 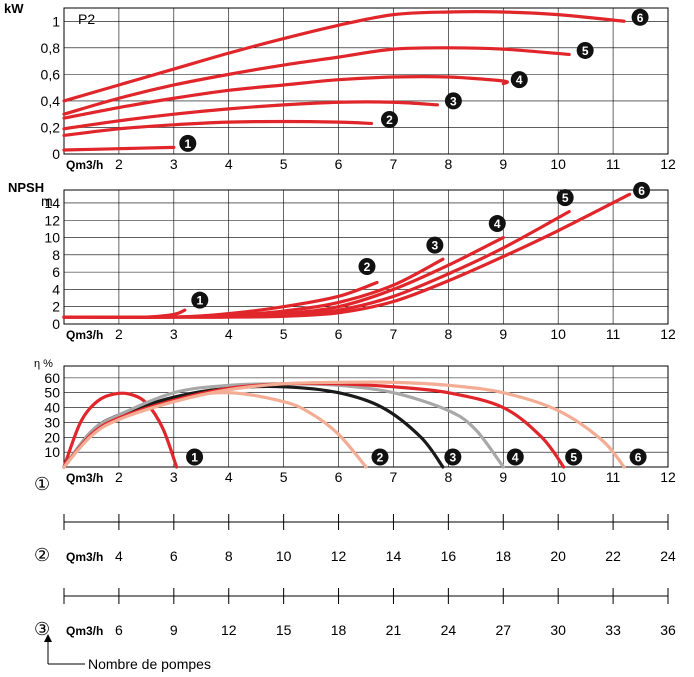 What do you see at coordinates (52, 437) in the screenshot?
I see `y-tick-label: 20` at bounding box center [52, 437].